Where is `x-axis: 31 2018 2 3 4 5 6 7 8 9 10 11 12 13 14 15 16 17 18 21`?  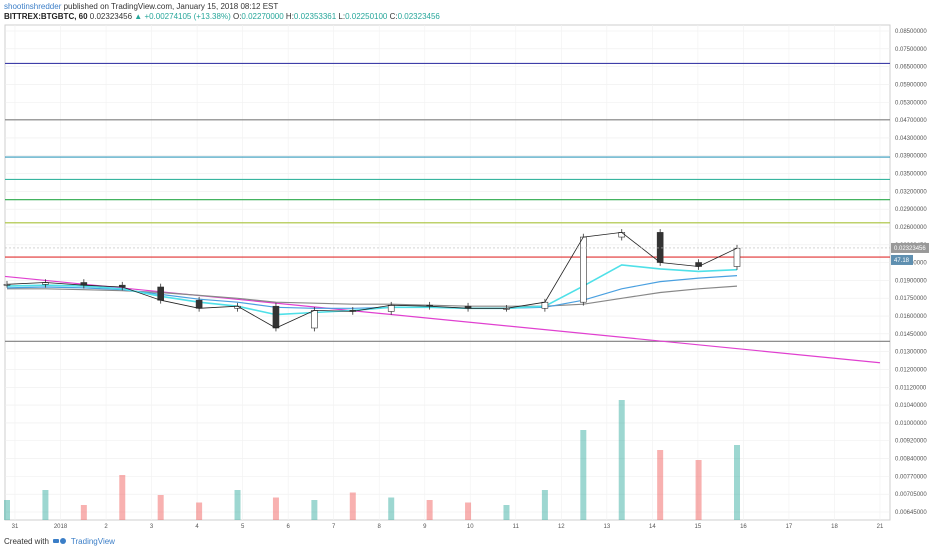
x-axis: 31 2018 2 3 4 5 6 7 8 9 10 11 12 13 14 15 16 17 18 21 is located at coordinates (448, 527).